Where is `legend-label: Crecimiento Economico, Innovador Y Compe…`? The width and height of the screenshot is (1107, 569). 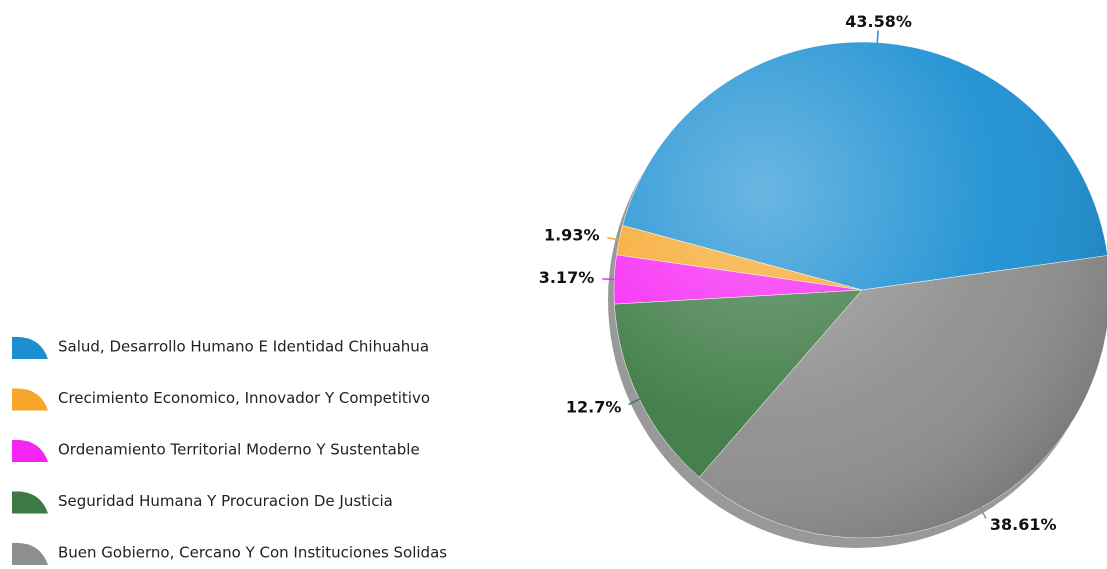
legend-label: Crecimiento Economico, Innovador Y Compe… is located at coordinates (244, 398).